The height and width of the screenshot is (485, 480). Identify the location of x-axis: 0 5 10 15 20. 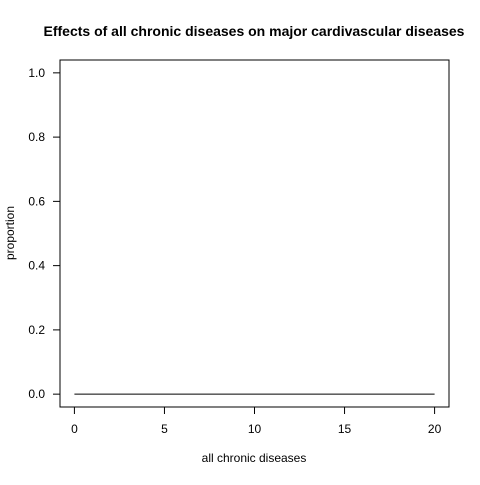
(256, 421).